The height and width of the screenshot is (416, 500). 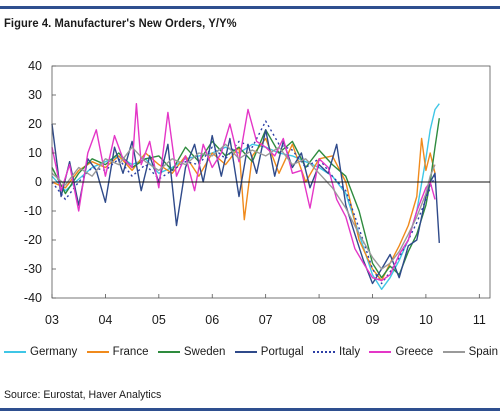 What do you see at coordinates (54, 352) in the screenshot?
I see `legend-label: Germany` at bounding box center [54, 352].